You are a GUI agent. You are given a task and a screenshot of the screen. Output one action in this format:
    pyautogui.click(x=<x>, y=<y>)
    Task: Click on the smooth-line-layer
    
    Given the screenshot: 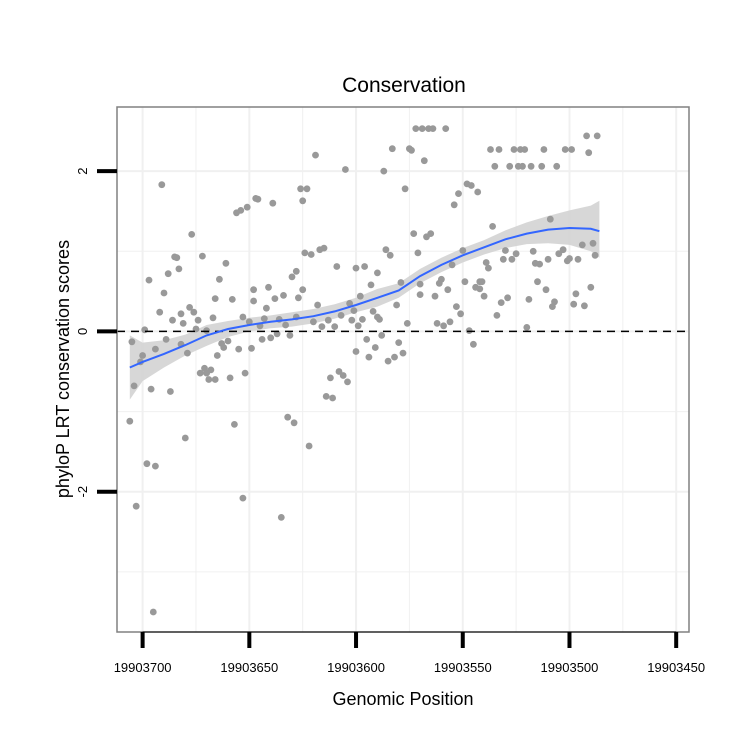 What is the action you would take?
    pyautogui.click(x=403, y=297)
    